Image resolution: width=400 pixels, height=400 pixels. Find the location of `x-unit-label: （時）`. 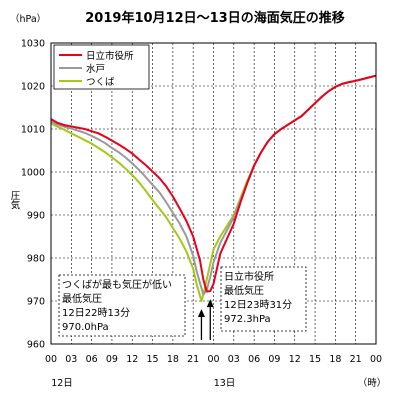

x-unit-label: （時） is located at coordinates (372, 383).